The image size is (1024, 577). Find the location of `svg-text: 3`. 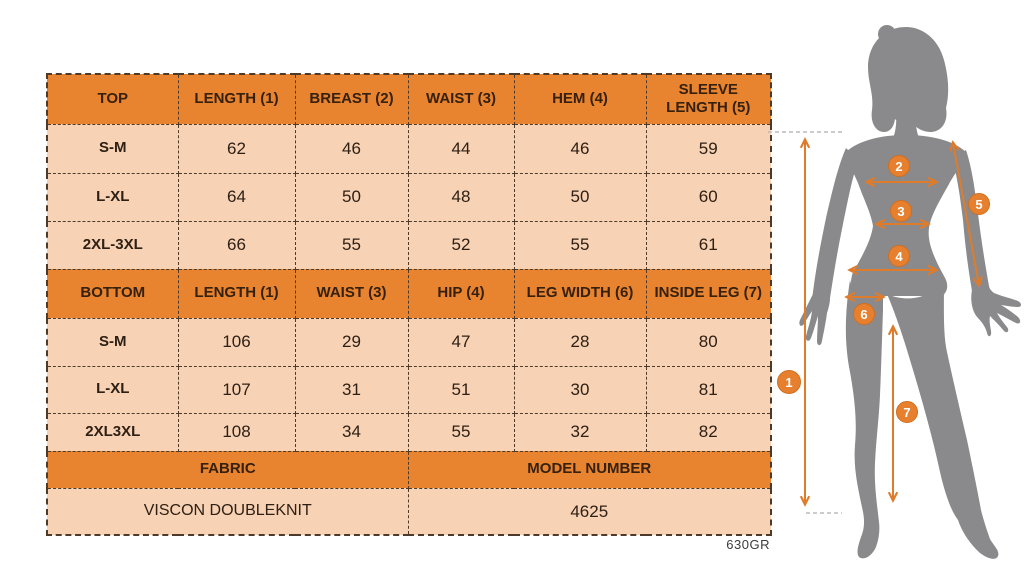

svg-text: 3 is located at coordinates (900, 211).